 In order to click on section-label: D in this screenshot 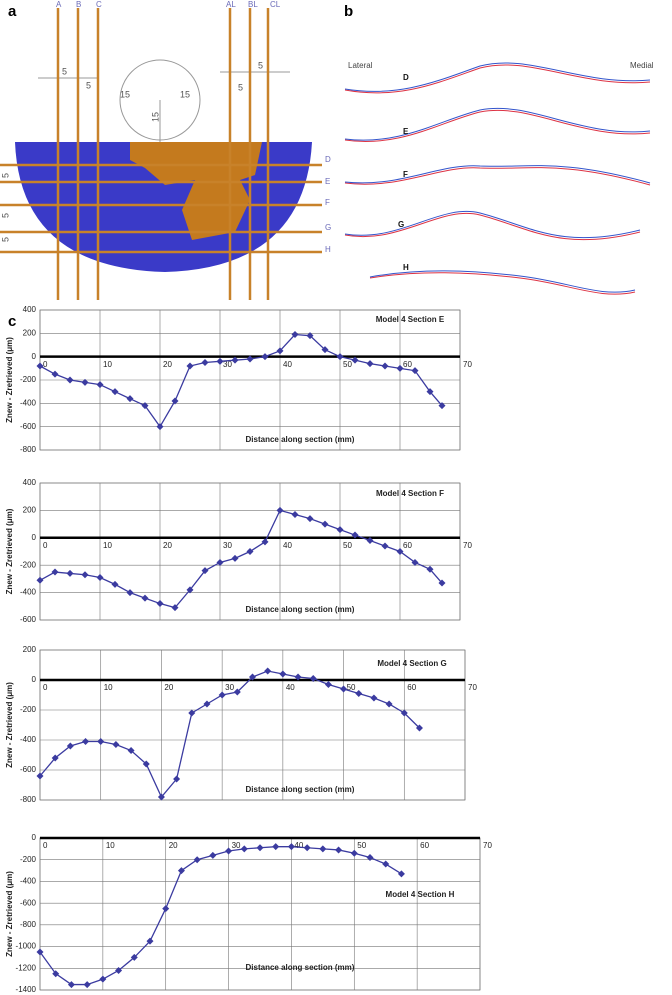, I will do `click(406, 77)`.